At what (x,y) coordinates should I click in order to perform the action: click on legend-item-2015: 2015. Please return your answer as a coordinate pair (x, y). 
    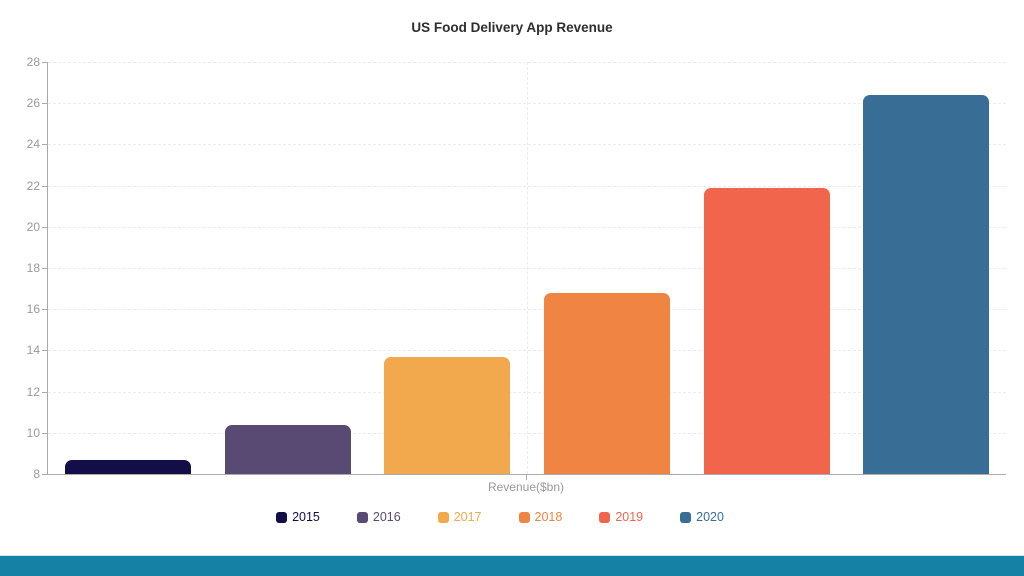
    Looking at the image, I should click on (298, 517).